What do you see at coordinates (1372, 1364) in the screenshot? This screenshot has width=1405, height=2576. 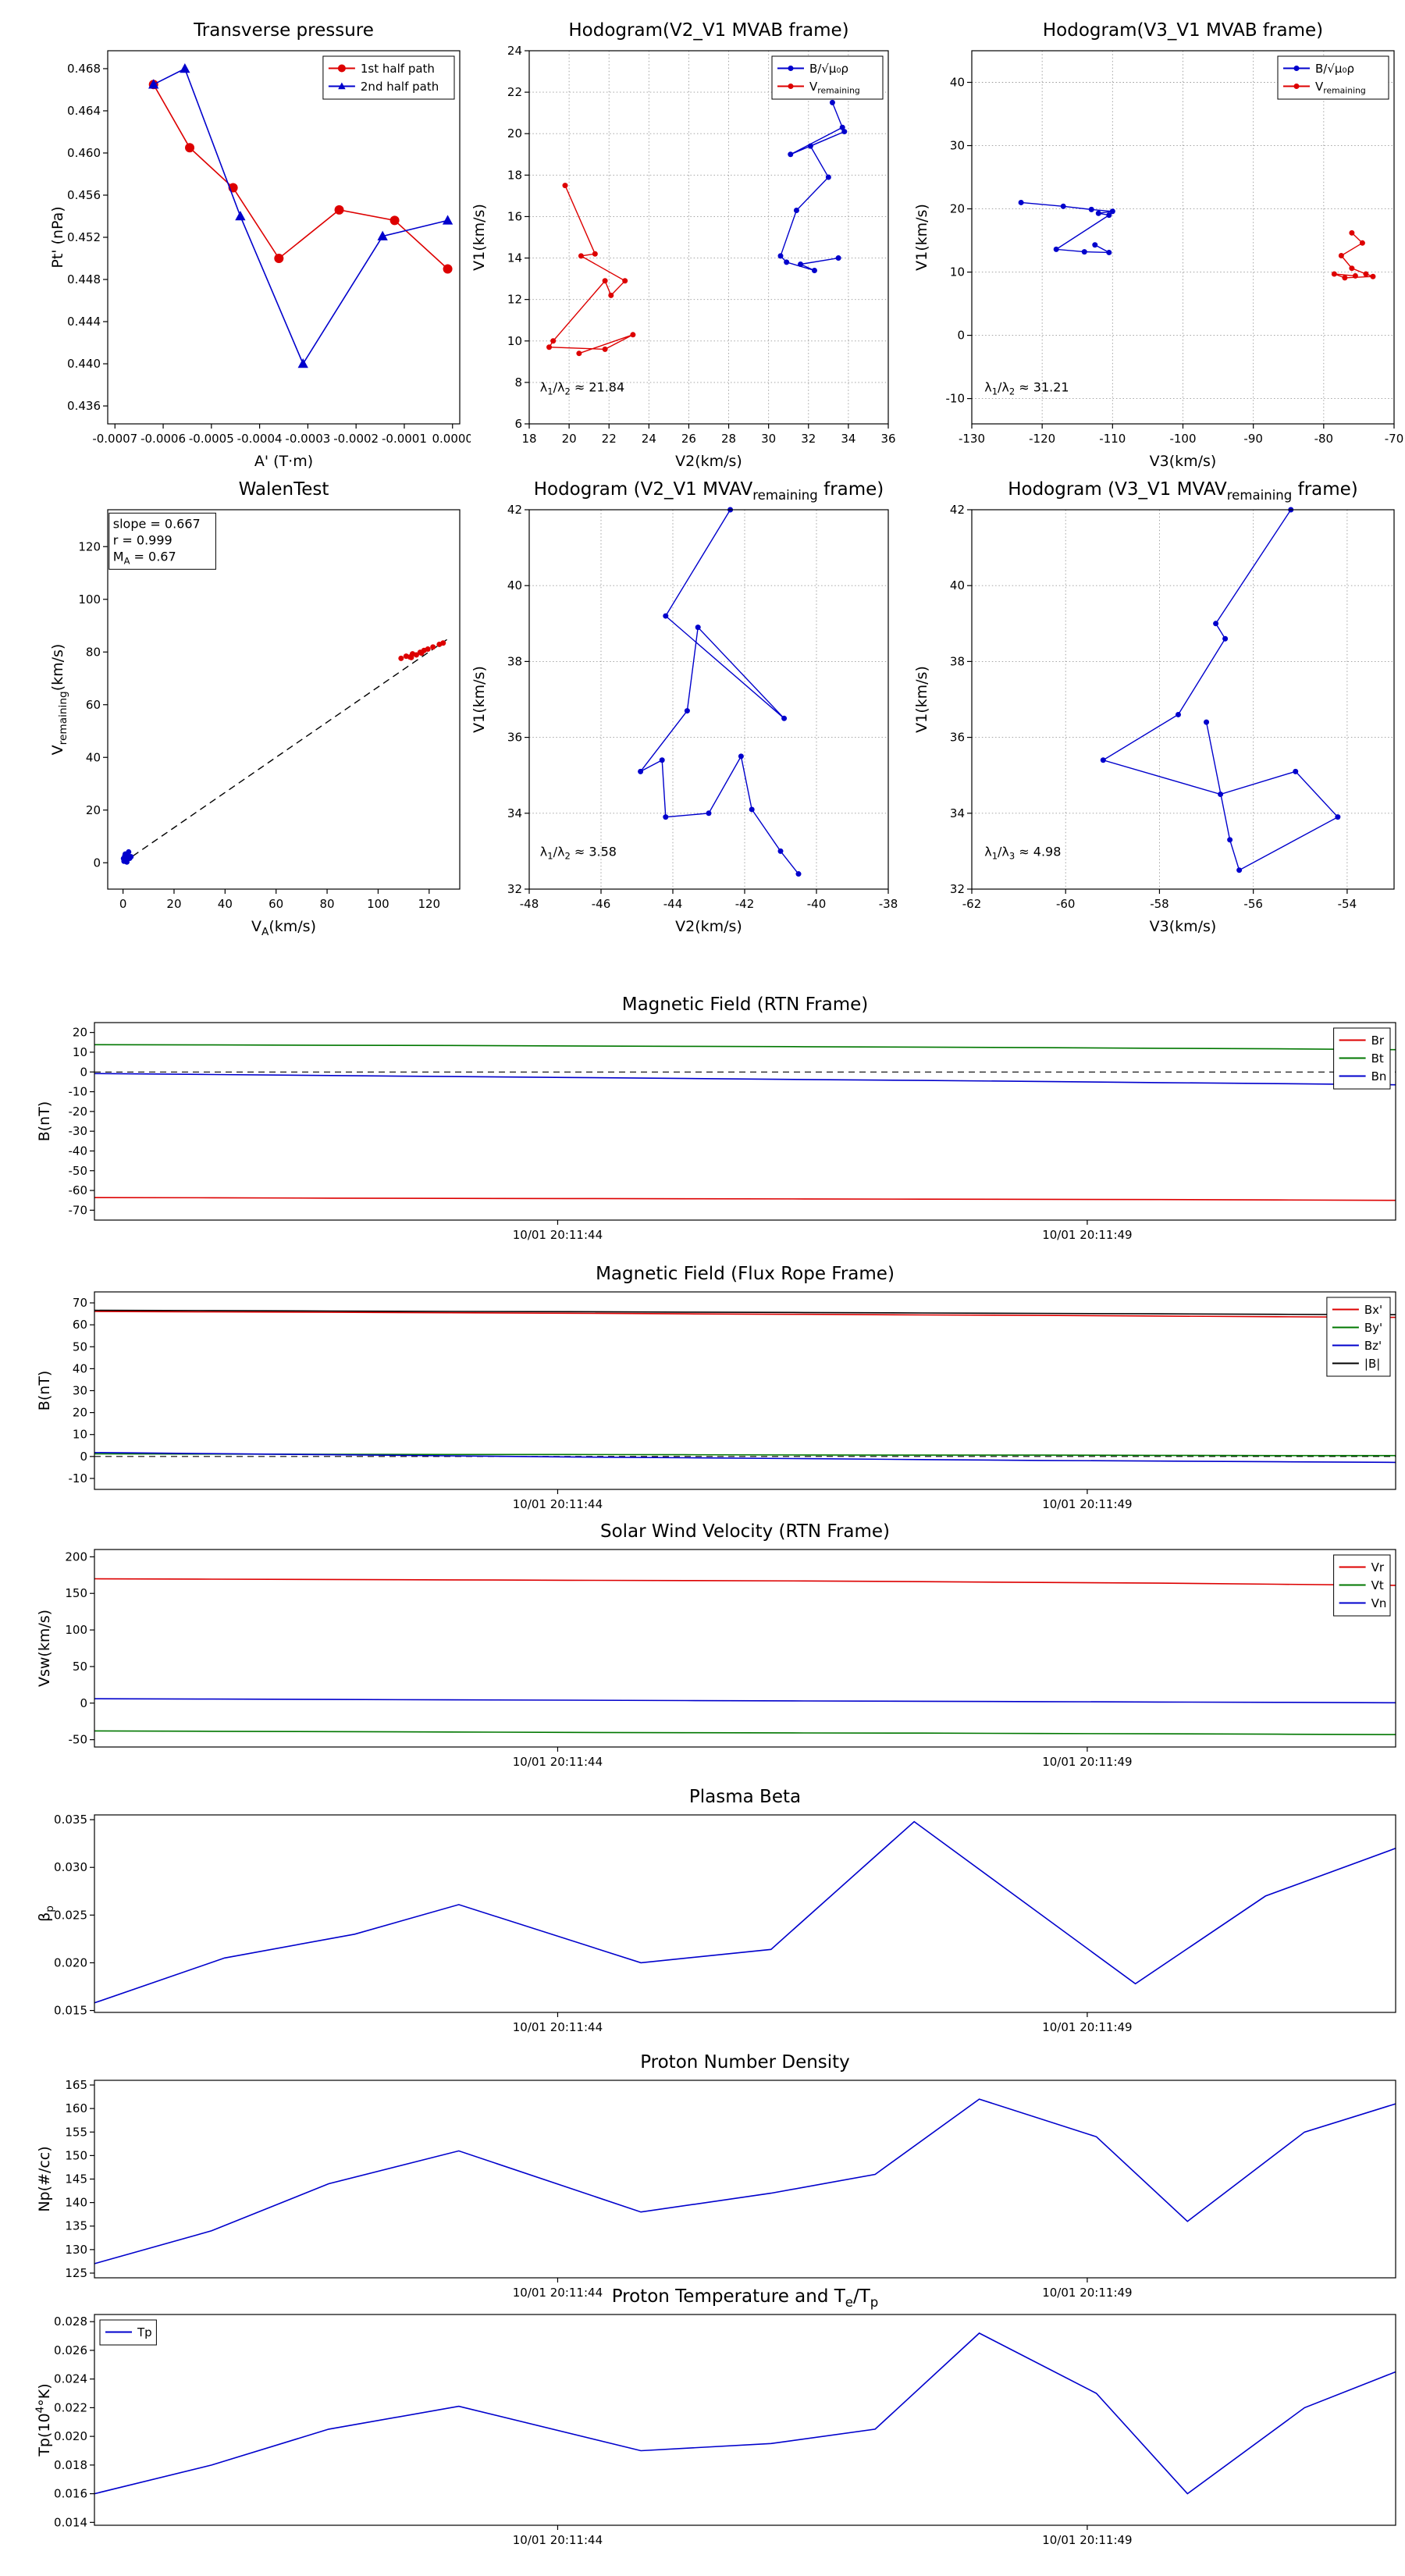 I see `svg-text: |B|` at bounding box center [1372, 1364].